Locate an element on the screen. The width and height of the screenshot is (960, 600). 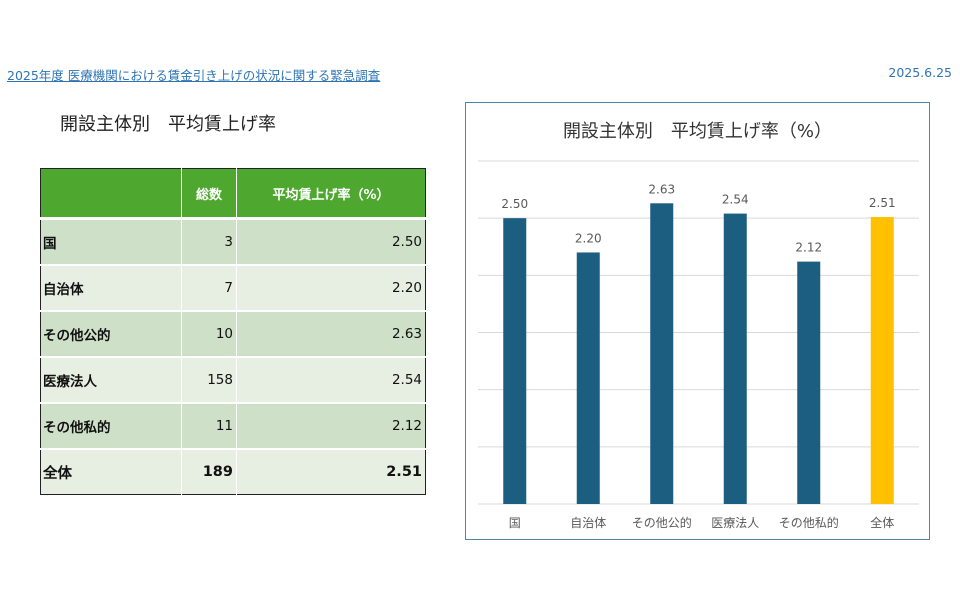
row-count: 10 is located at coordinates (209, 333).